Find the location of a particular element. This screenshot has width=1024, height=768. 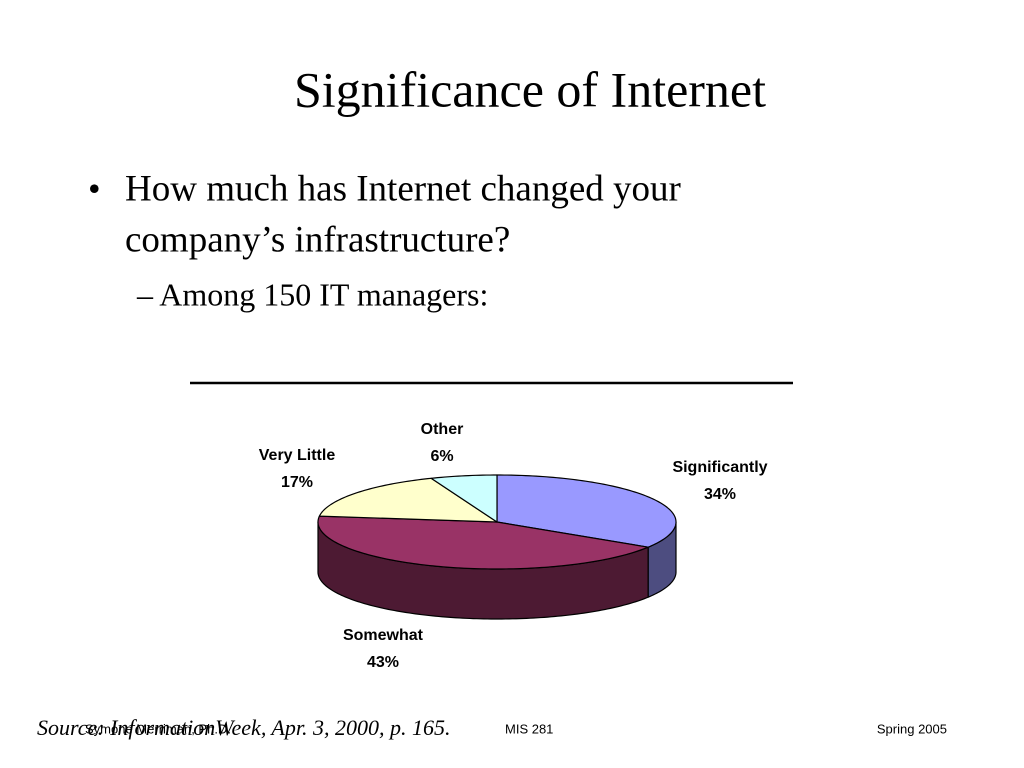

slice-label: Very Little is located at coordinates (297, 455).